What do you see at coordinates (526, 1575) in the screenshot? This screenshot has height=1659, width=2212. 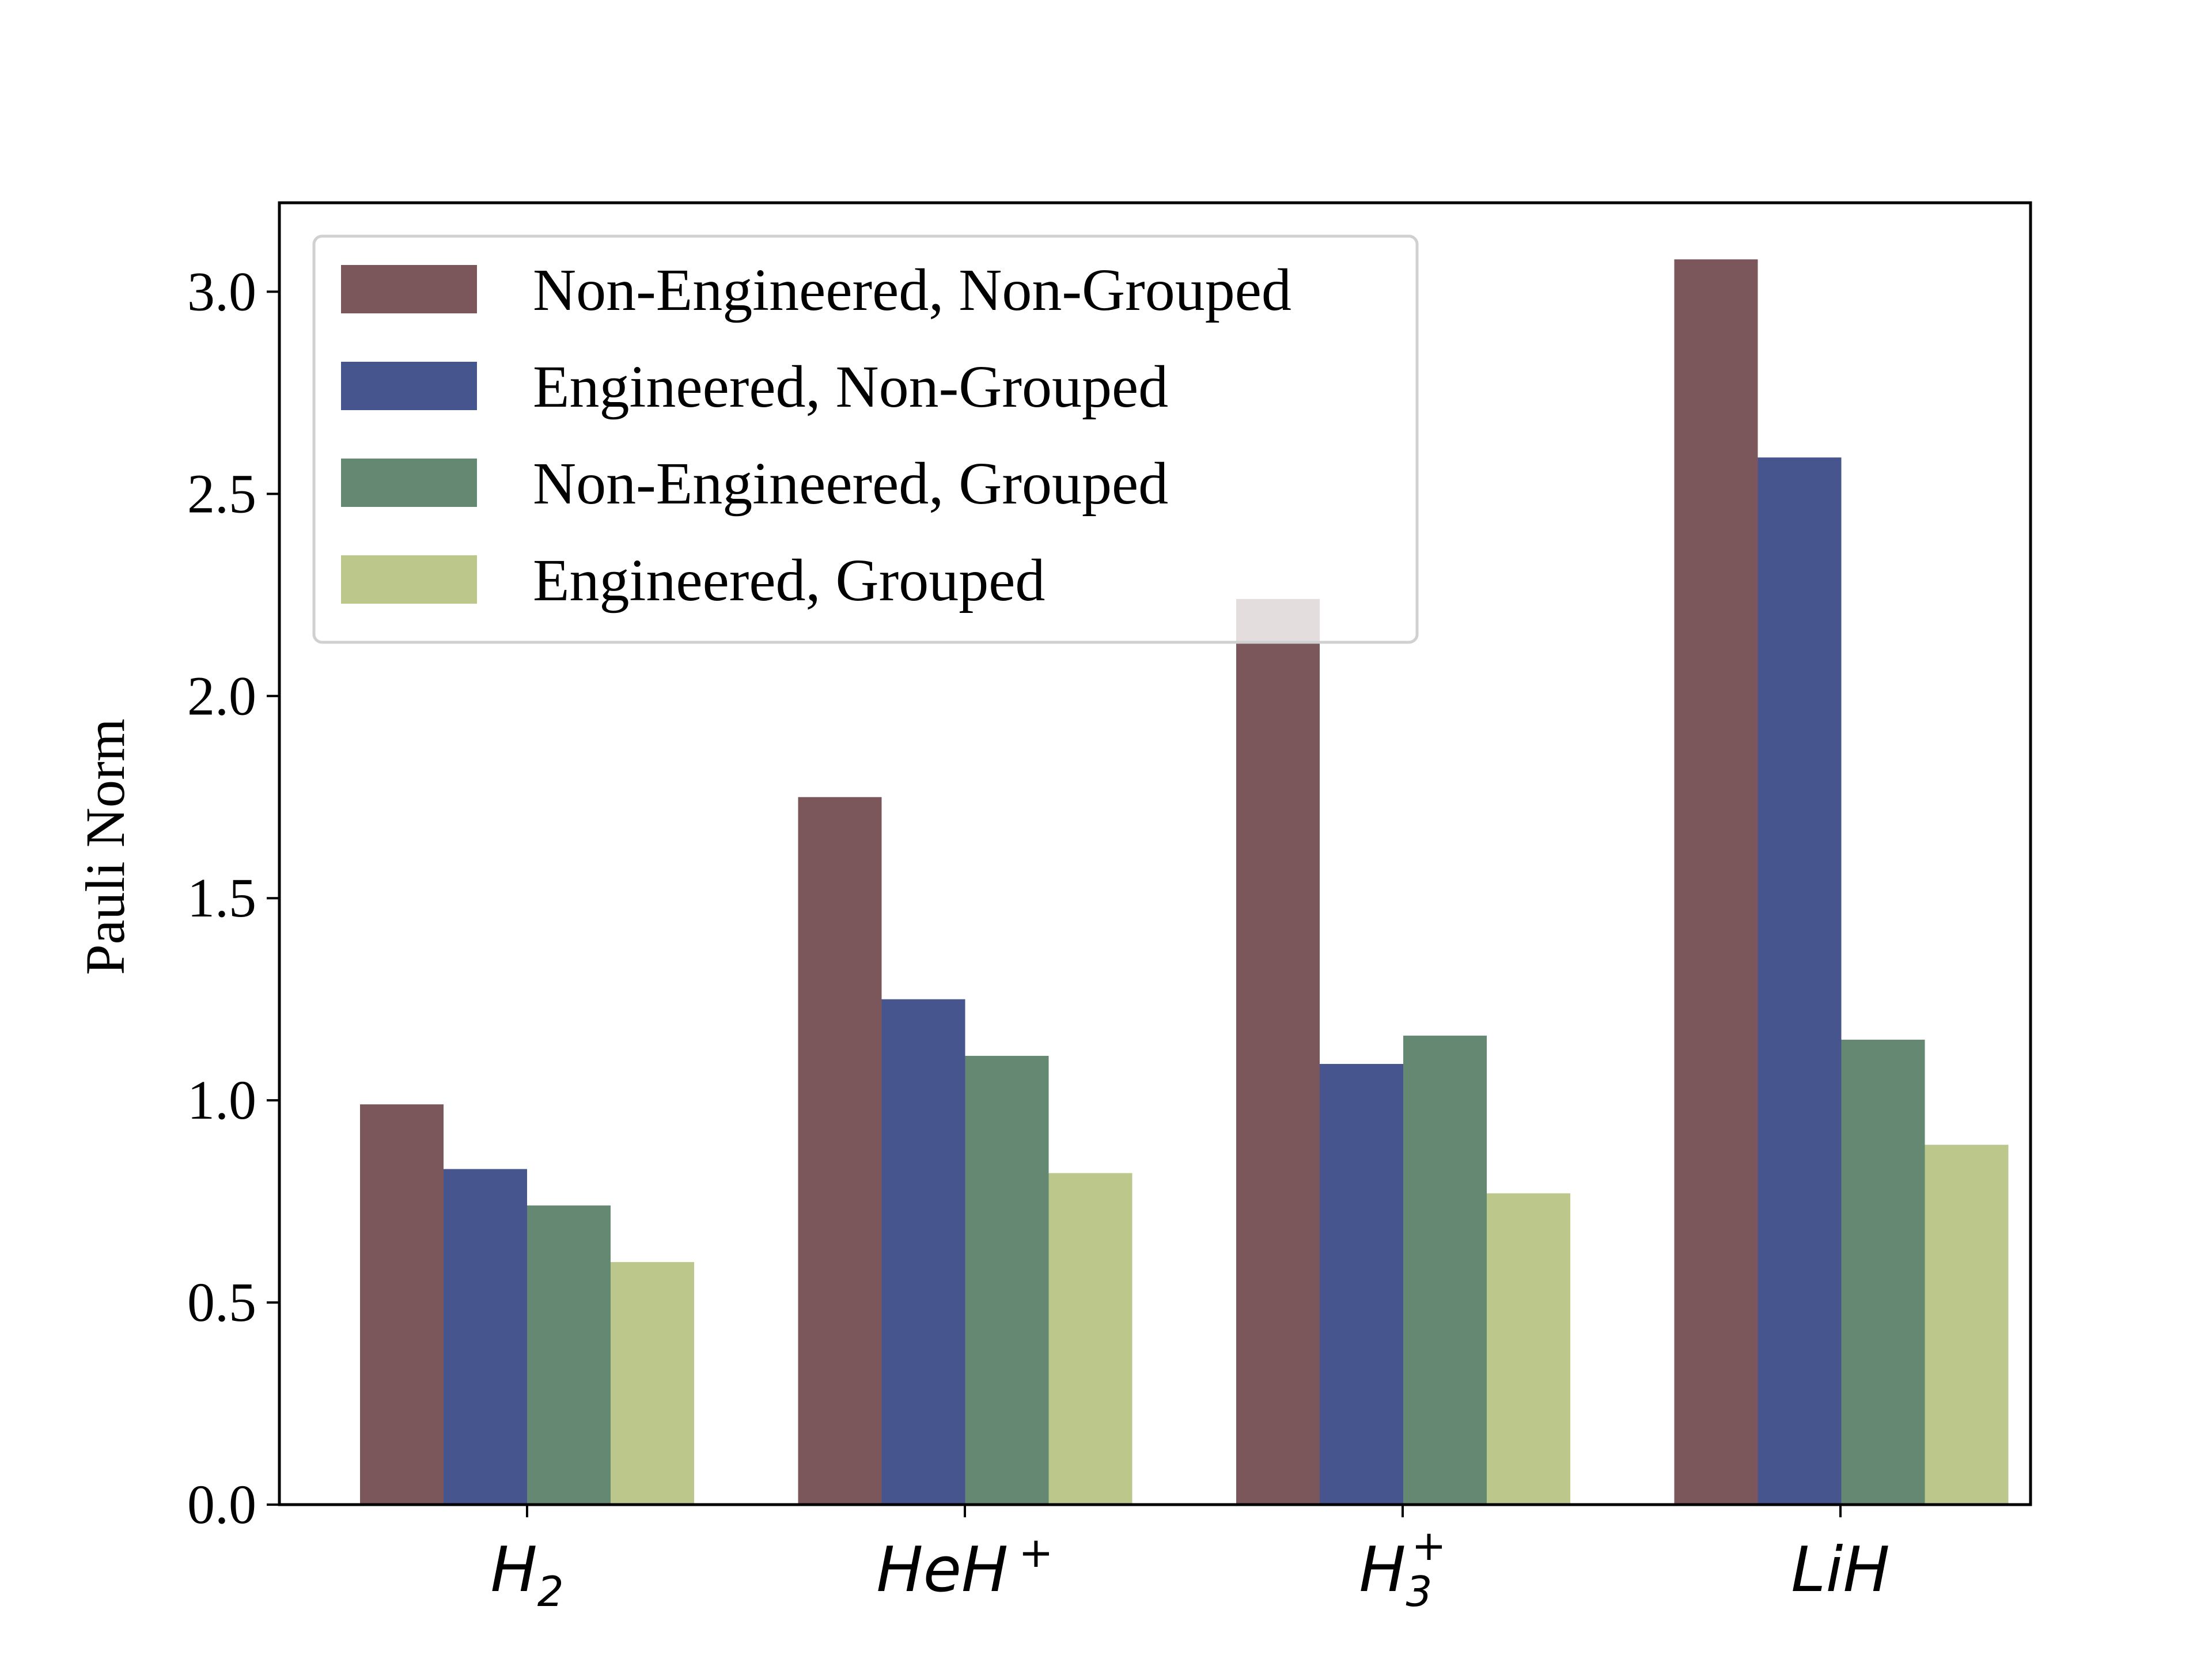 I see `x-tick-label: H2` at bounding box center [526, 1575].